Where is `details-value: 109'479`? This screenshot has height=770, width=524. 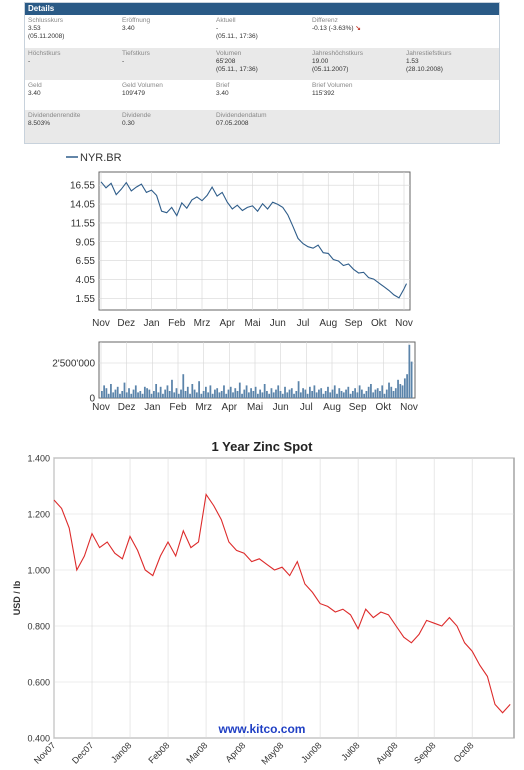
details-value: 109'479 is located at coordinates (133, 93).